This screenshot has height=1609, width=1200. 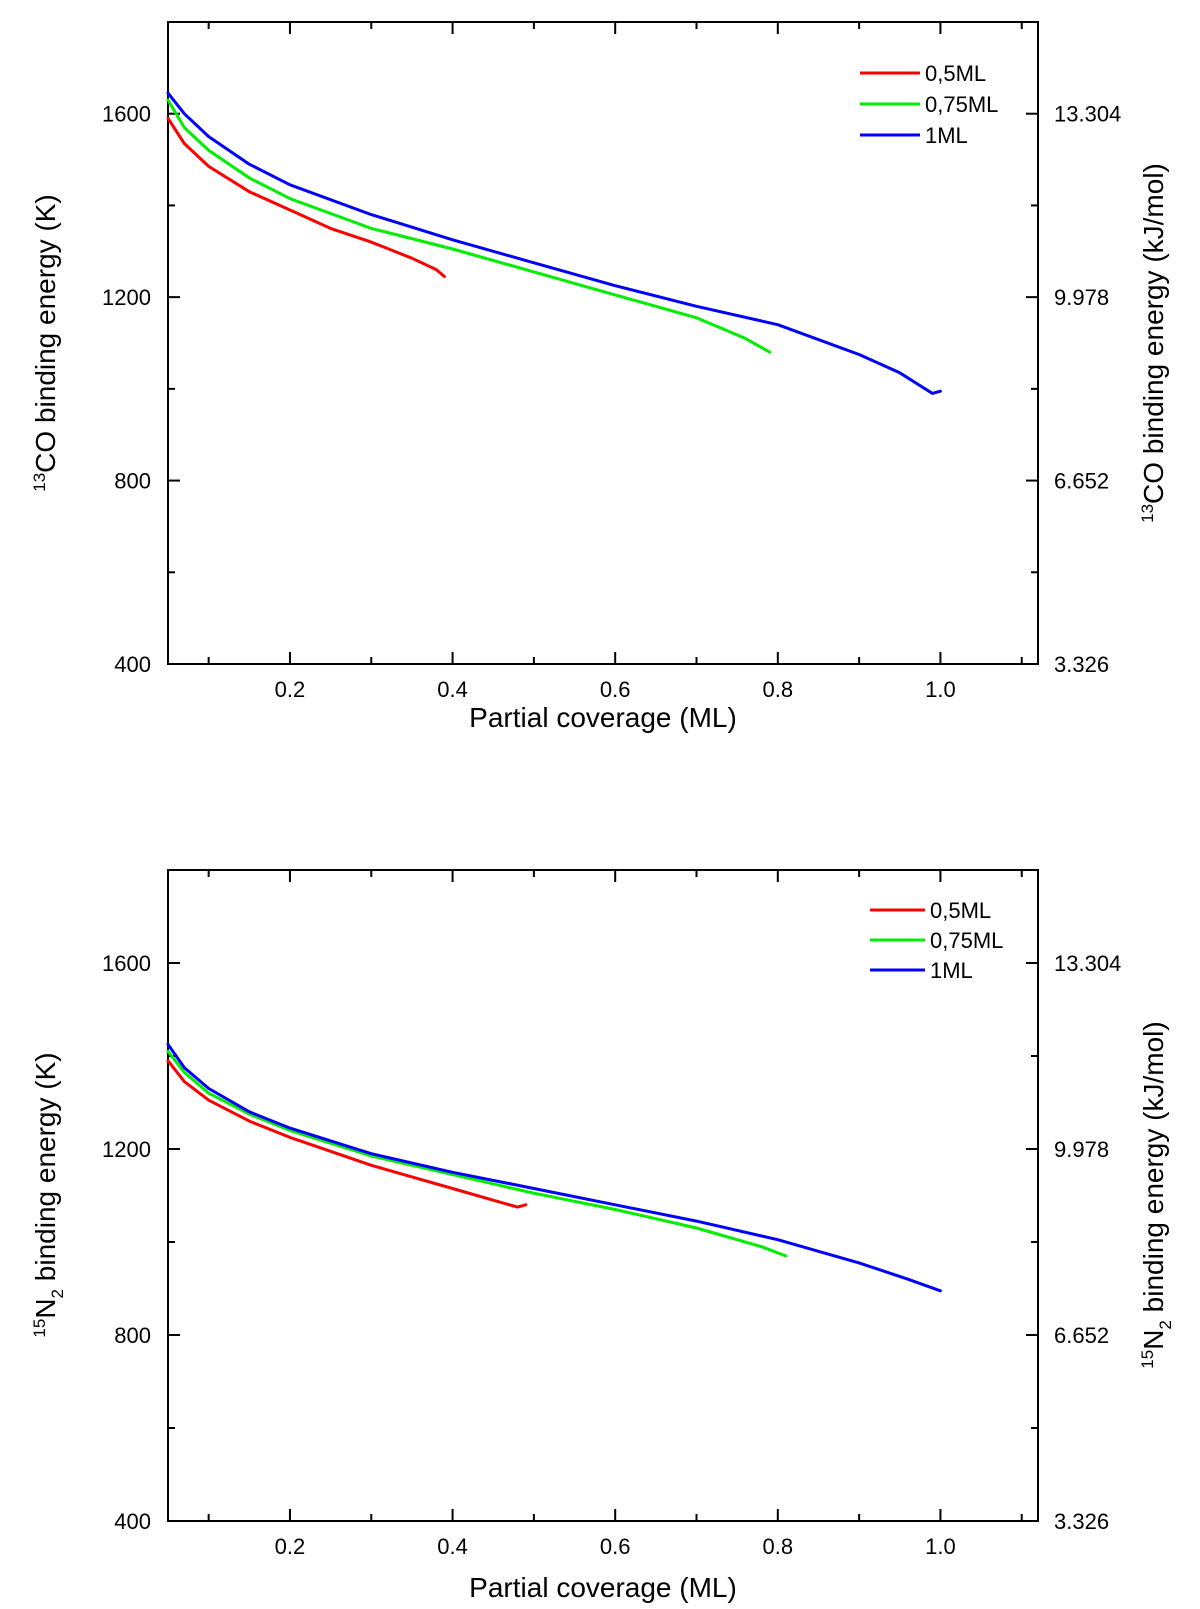 I want to click on top-y-right-axis-title: 13CO binding energy (kJ/mol), so click(x=1153, y=343).